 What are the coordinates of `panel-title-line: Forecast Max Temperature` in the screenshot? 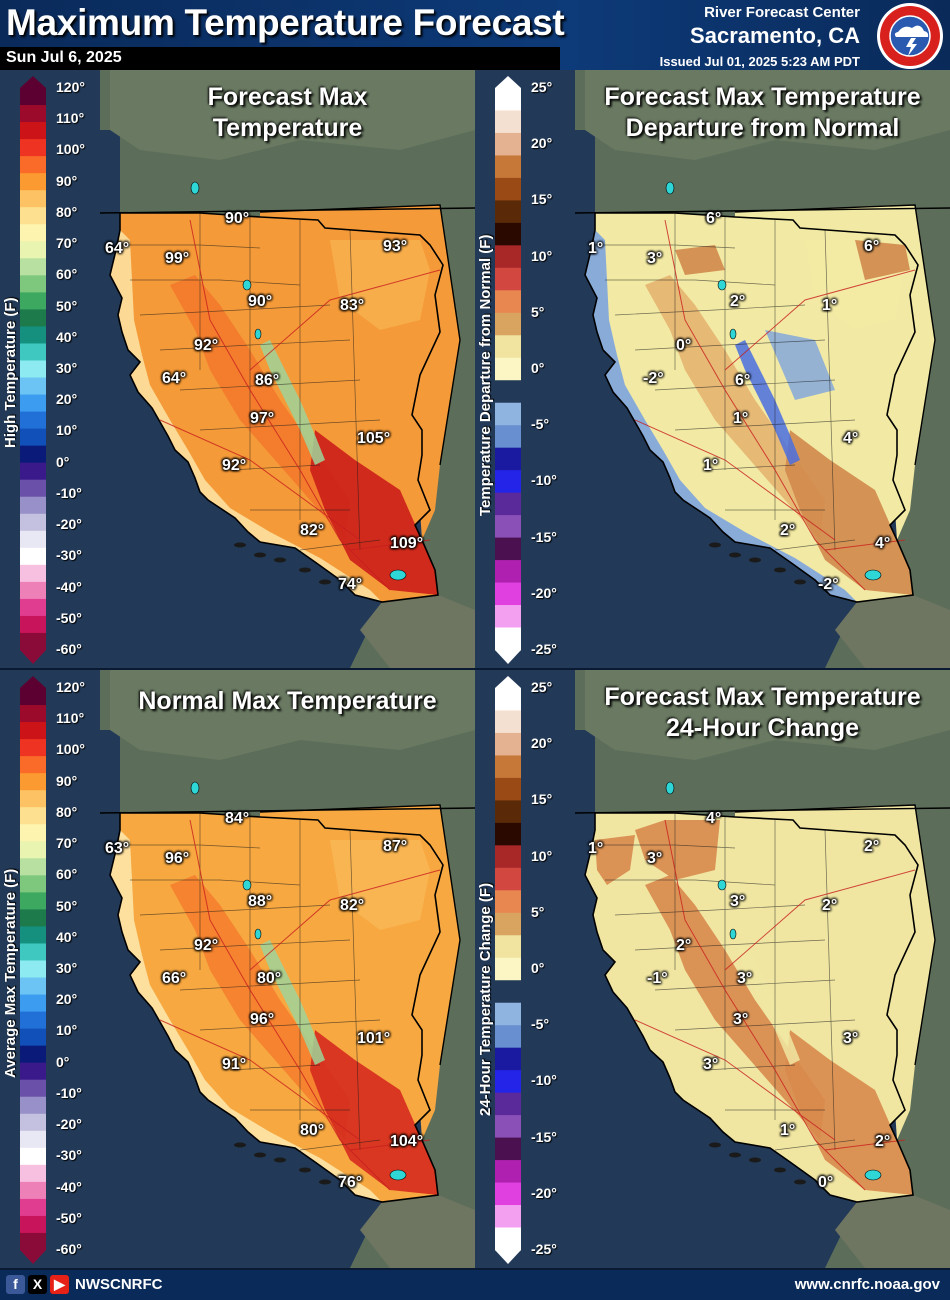 It's located at (762, 697).